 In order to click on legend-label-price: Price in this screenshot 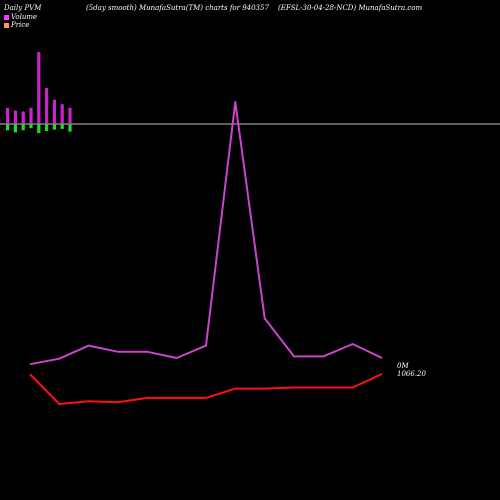, I will do `click(20, 25)`.